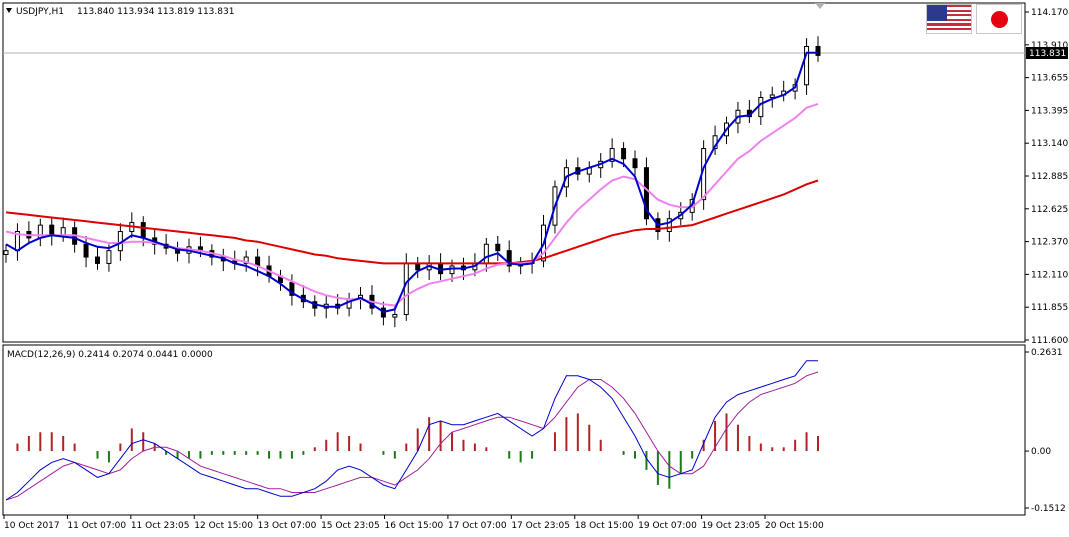 This screenshot has height=537, width=1069. I want to click on price-tick-label: 112.110, so click(1049, 275).